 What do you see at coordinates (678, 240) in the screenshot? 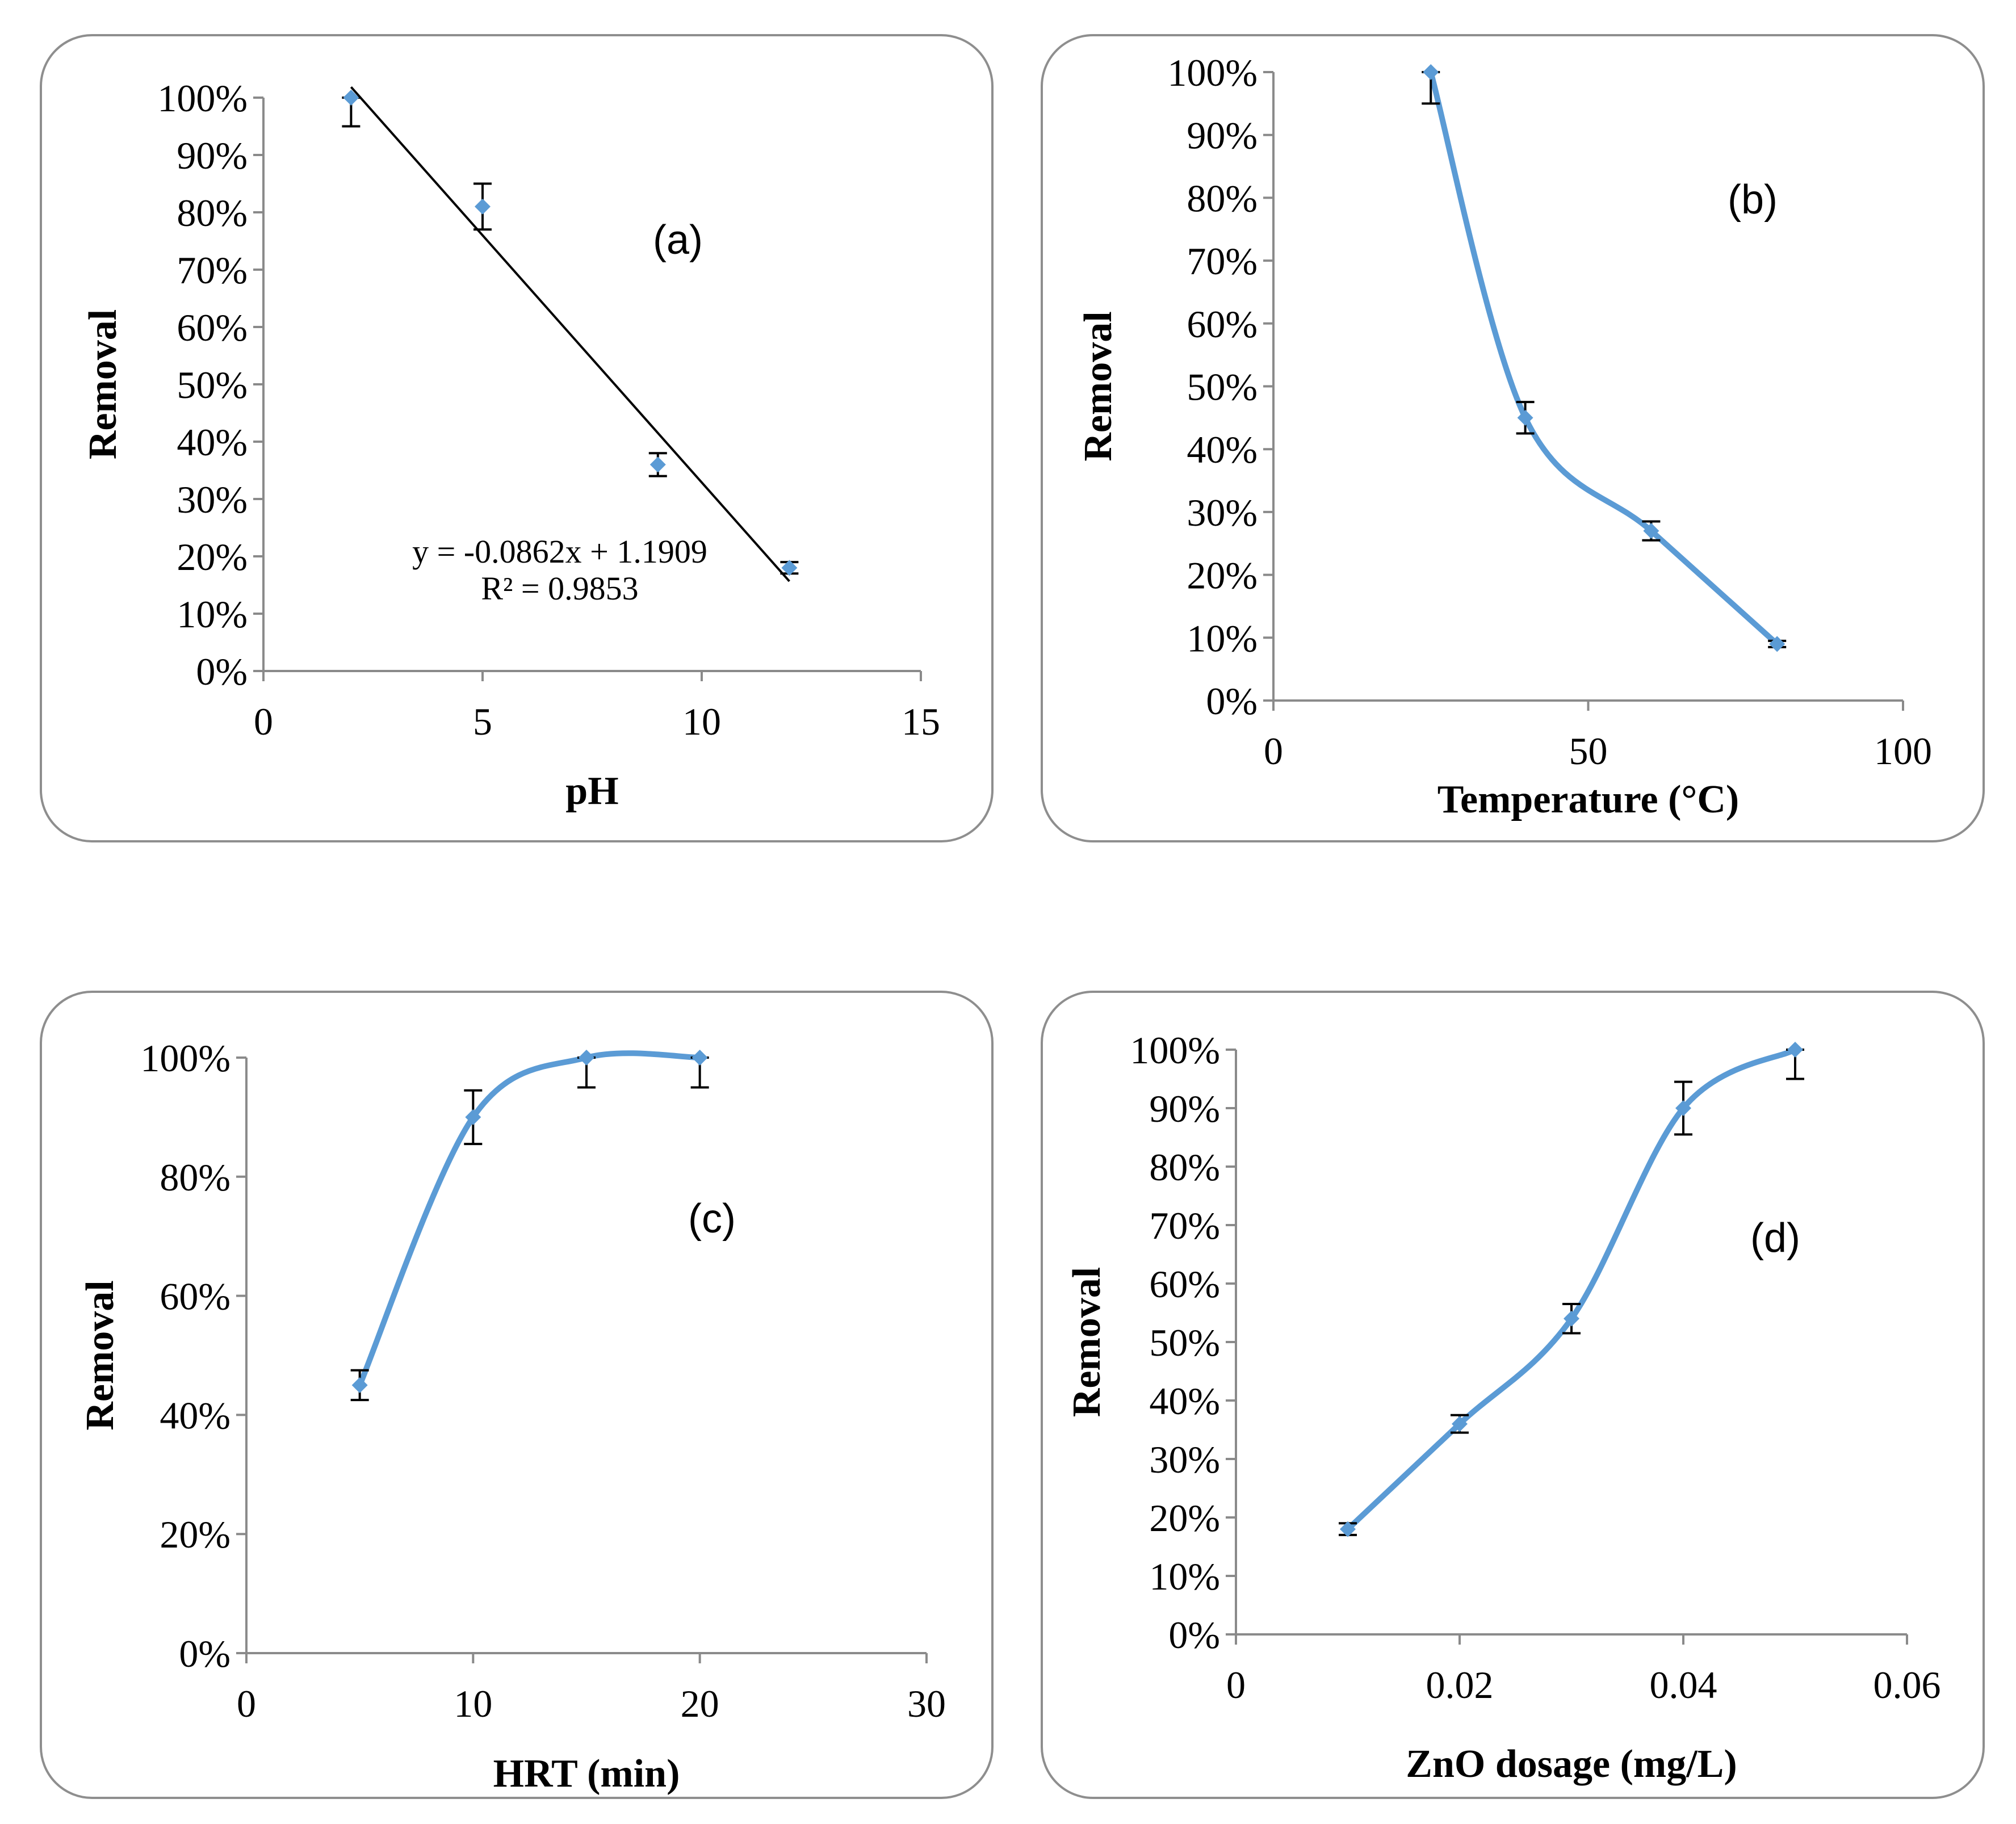
I see `panel-tag-label: (a)` at bounding box center [678, 240].